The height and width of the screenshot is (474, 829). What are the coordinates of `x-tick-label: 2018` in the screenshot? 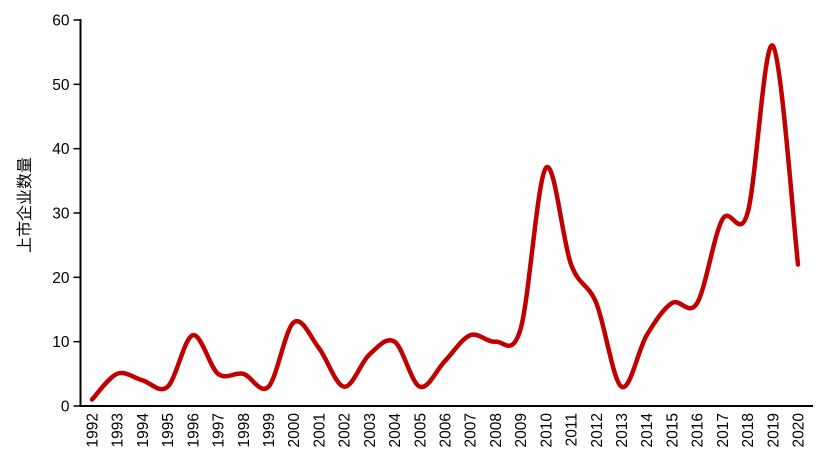 It's located at (748, 430).